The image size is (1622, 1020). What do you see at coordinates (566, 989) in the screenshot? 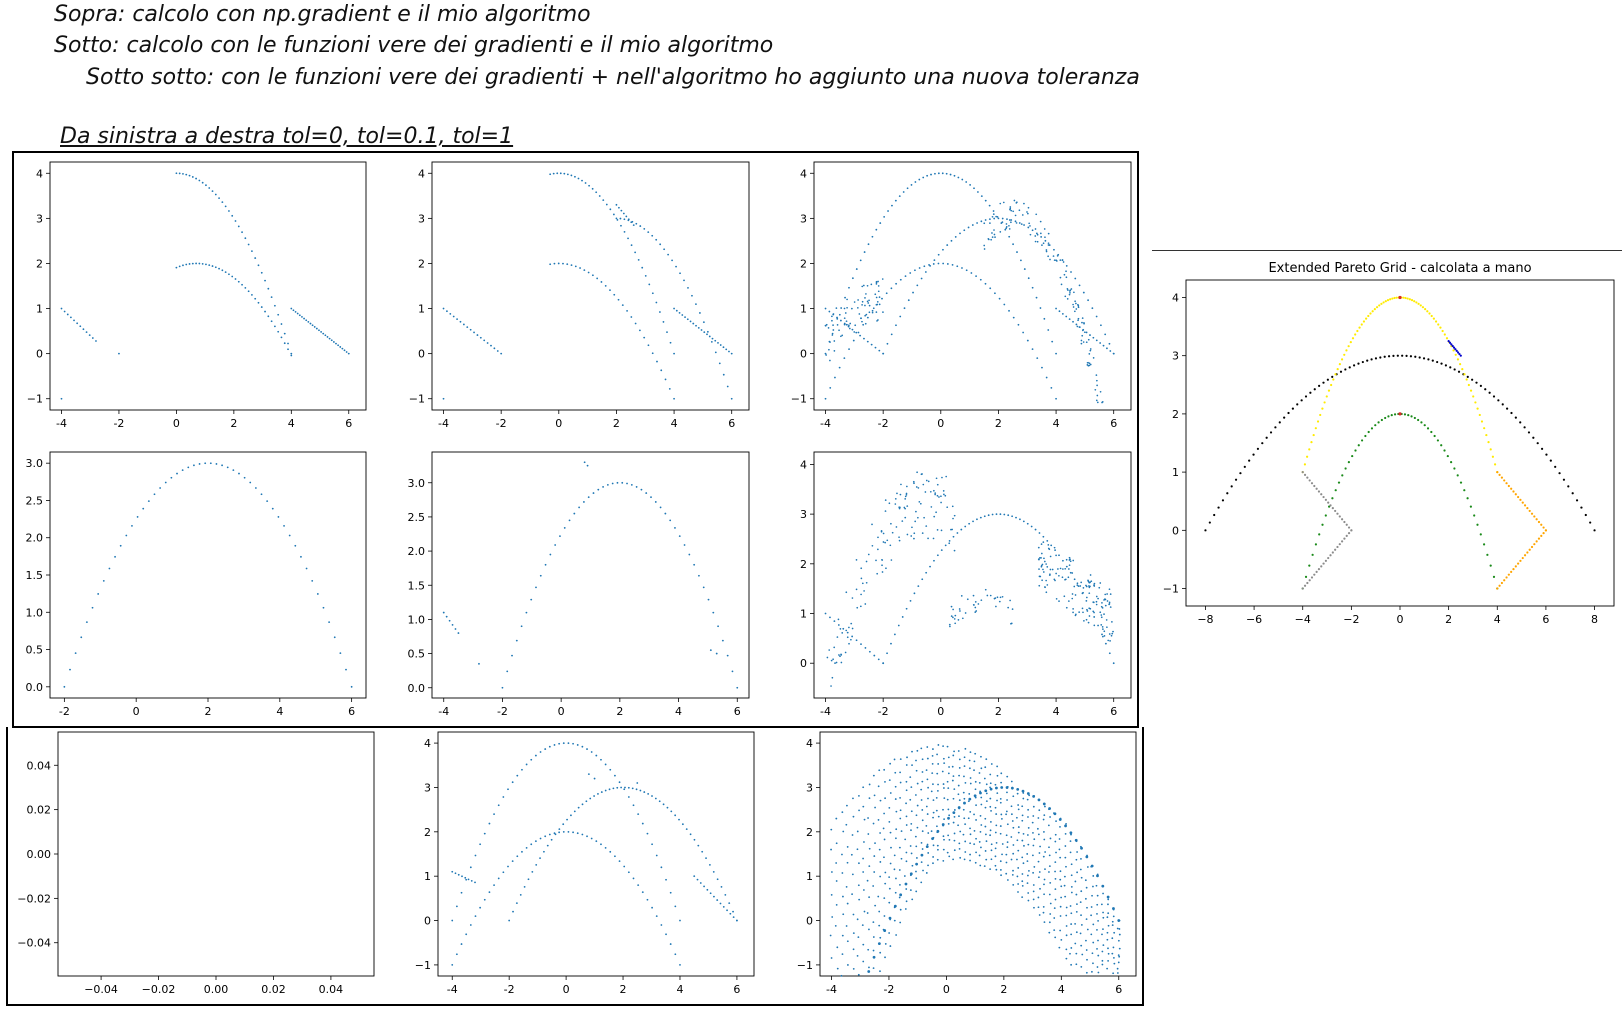
I see `x-tick-label: 0` at bounding box center [566, 989].